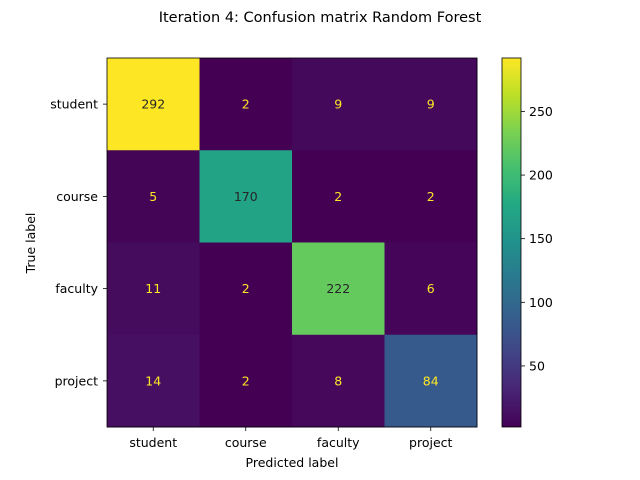  I want to click on cell-value-label: 222, so click(338, 288).